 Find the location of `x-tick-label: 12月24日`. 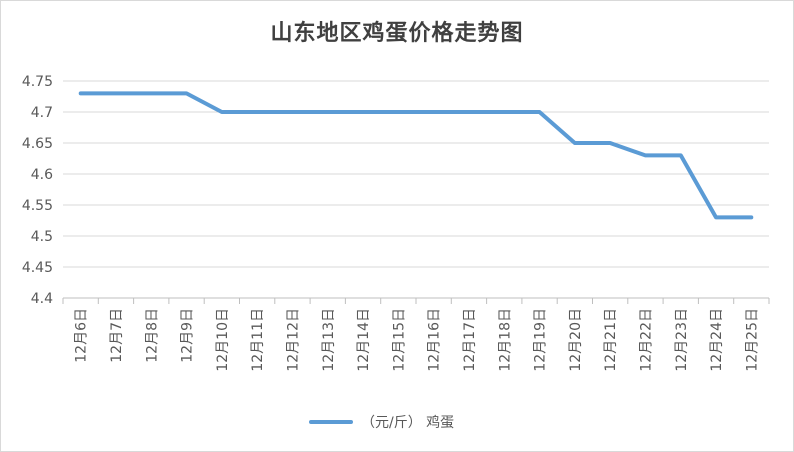

x-tick-label: 12月24日 is located at coordinates (717, 340).